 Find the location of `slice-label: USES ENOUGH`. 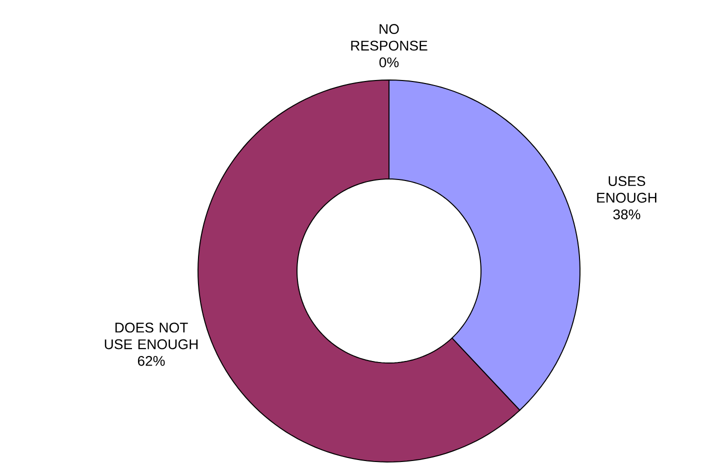

slice-label: USES ENOUGH is located at coordinates (626, 189).